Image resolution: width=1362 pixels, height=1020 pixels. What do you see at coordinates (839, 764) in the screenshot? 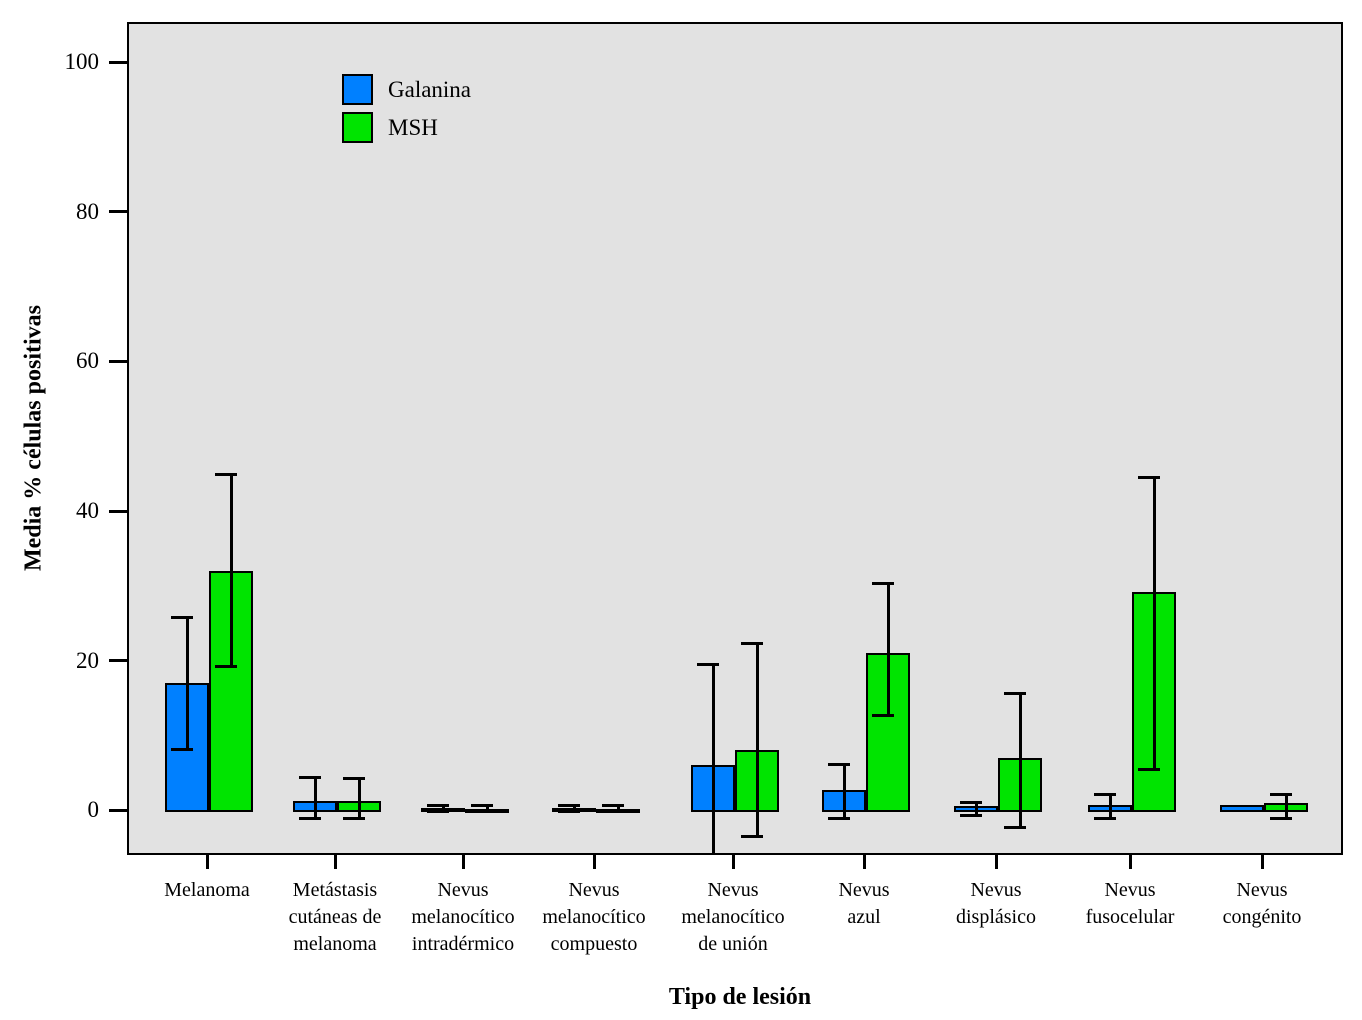
I see `errorbar-galanina-5-cap-top` at bounding box center [839, 764].